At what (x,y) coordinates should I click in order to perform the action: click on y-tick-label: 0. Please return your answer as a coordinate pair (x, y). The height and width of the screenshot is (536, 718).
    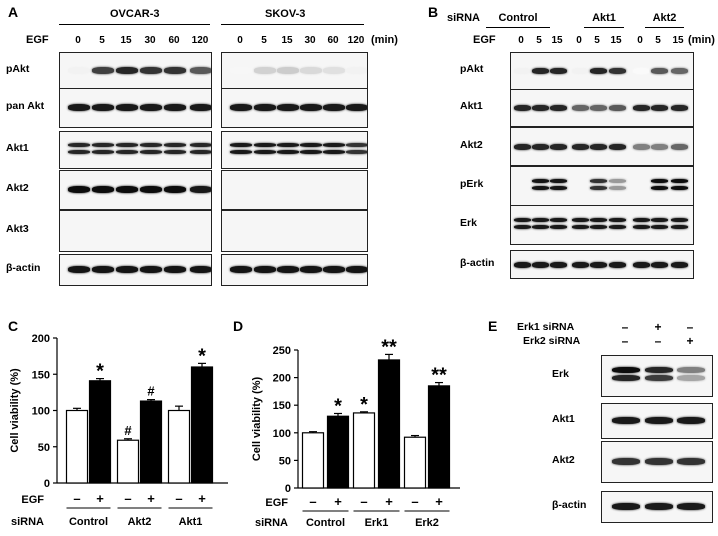
    Looking at the image, I should click on (47, 484).